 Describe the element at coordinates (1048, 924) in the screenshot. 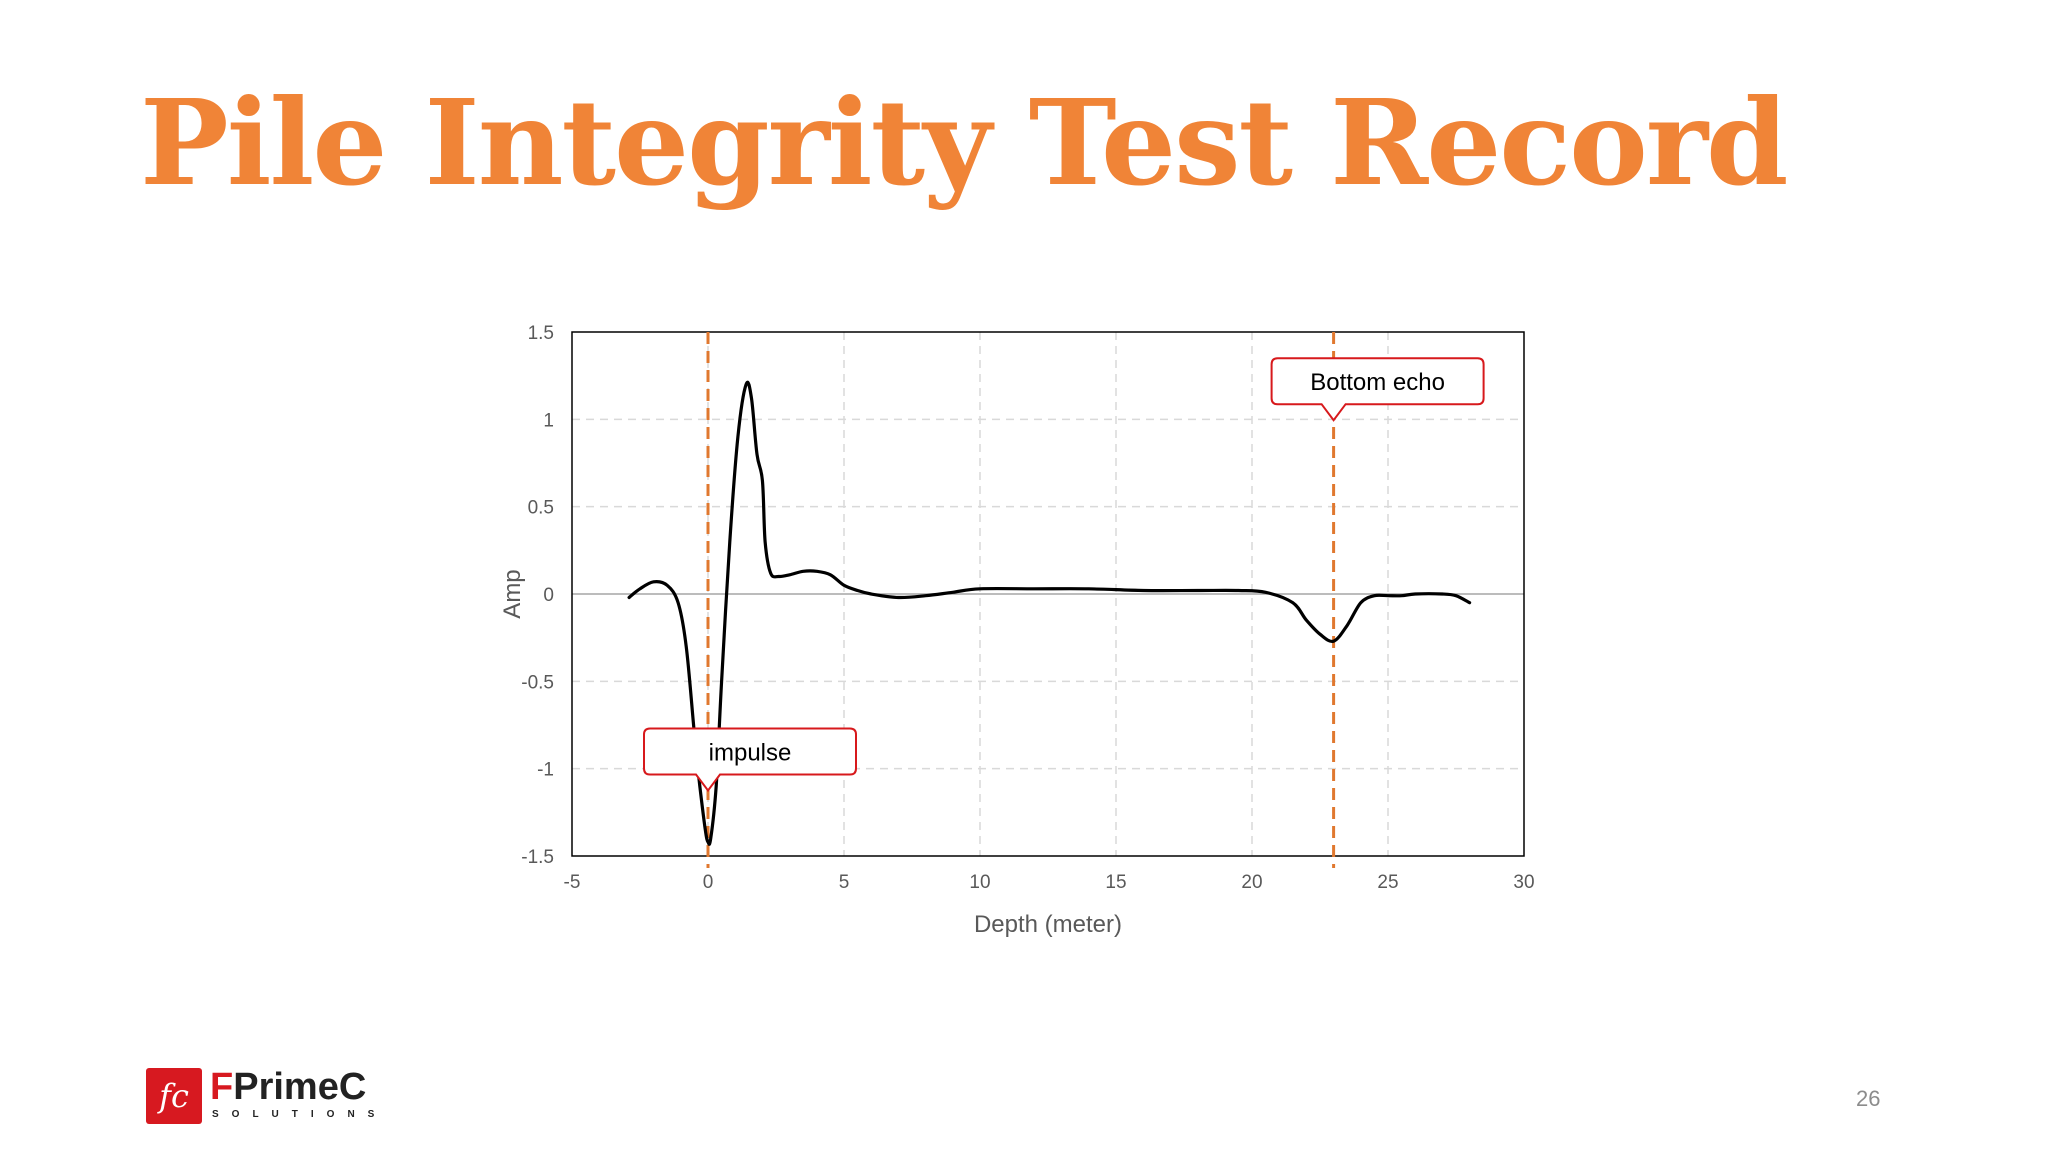

I see `x-axis-title: Depth (meter)` at that location.